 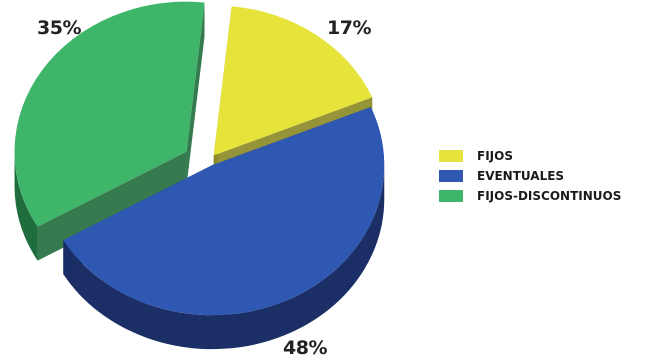 What do you see at coordinates (59, 28) in the screenshot?
I see `slice-label-fijos-discontinuos: 35%` at bounding box center [59, 28].